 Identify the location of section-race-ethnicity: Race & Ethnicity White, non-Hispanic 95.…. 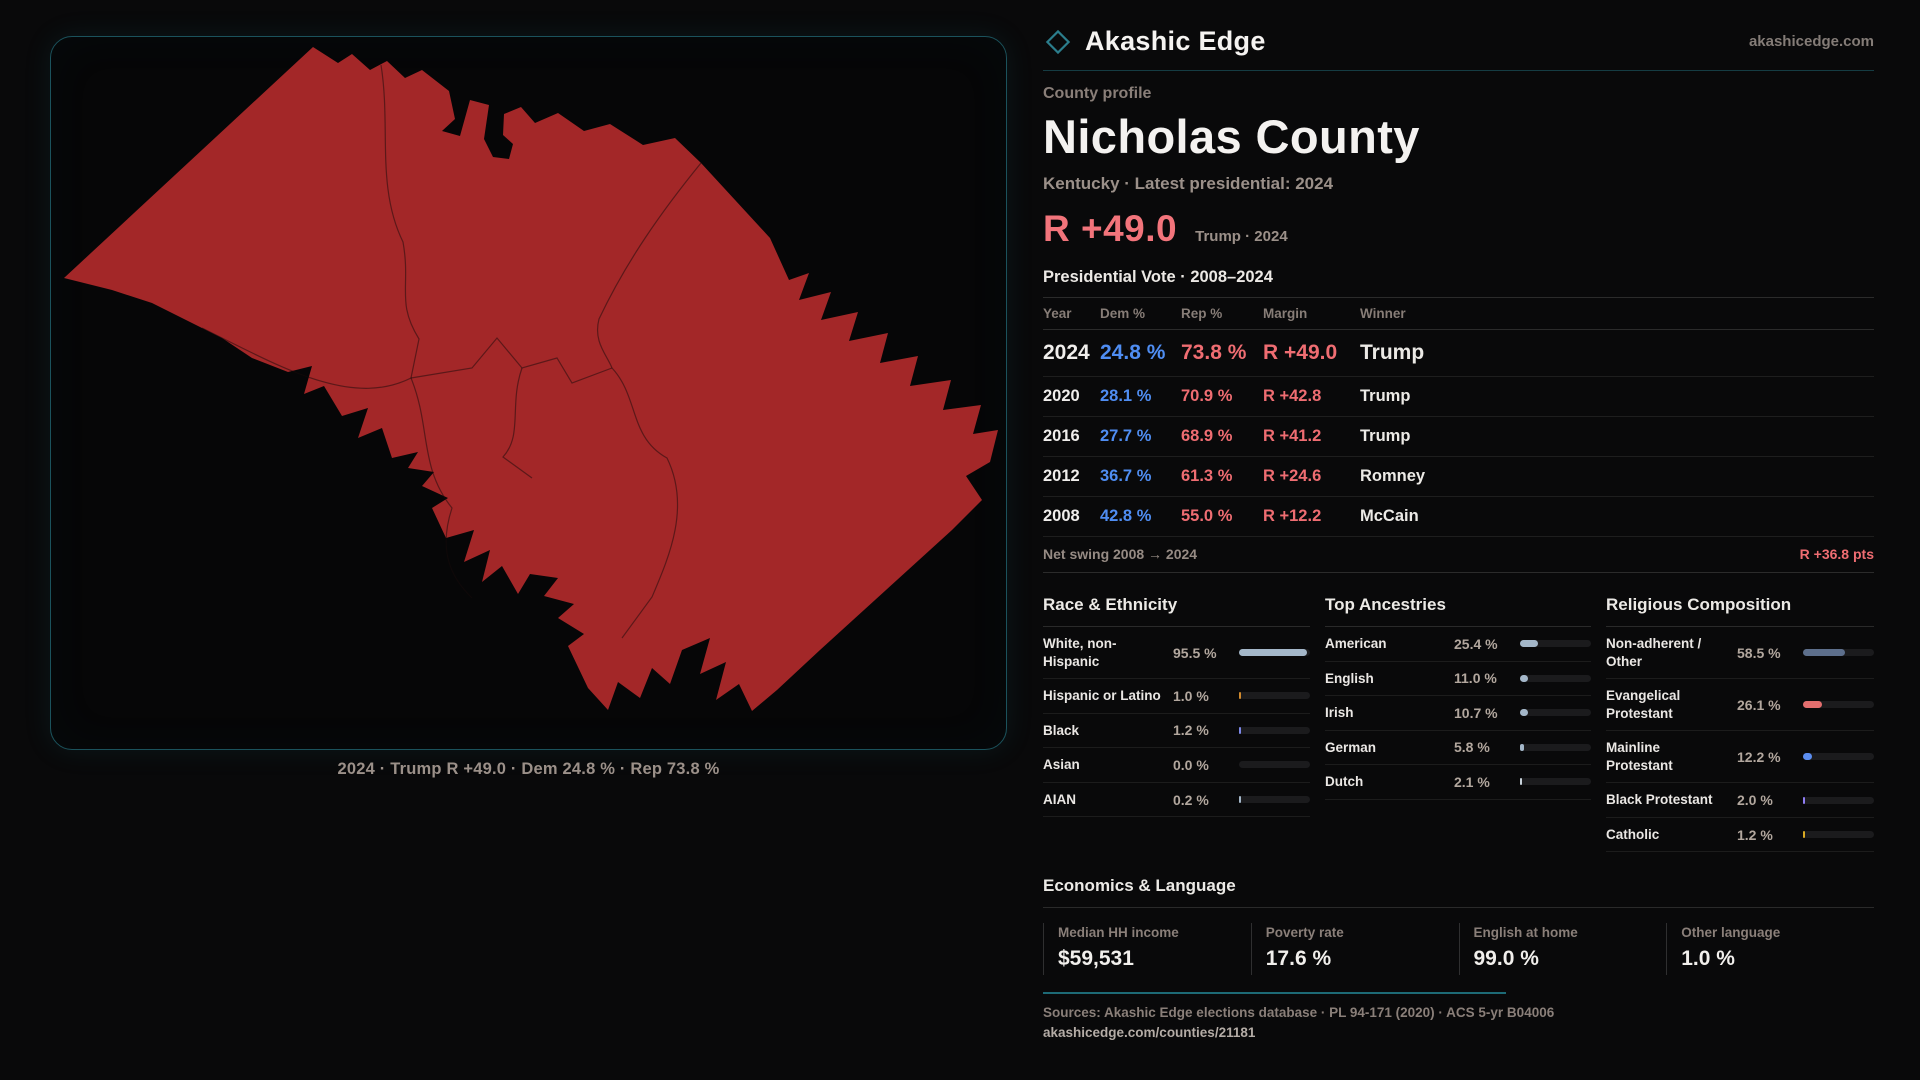
(1176, 701).